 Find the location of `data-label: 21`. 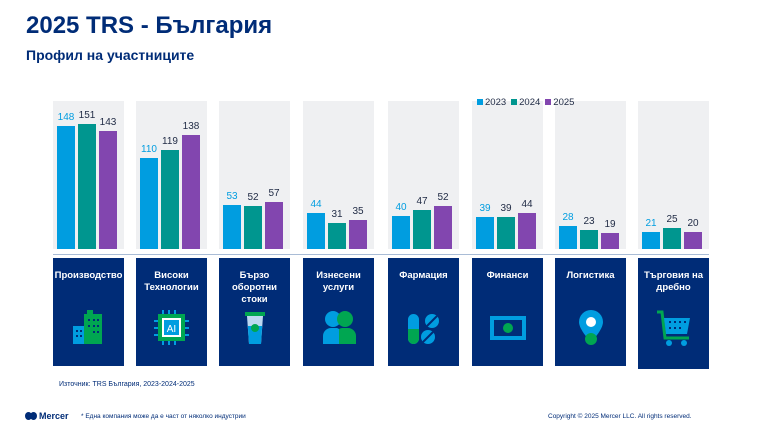

data-label: 21 is located at coordinates (651, 223).